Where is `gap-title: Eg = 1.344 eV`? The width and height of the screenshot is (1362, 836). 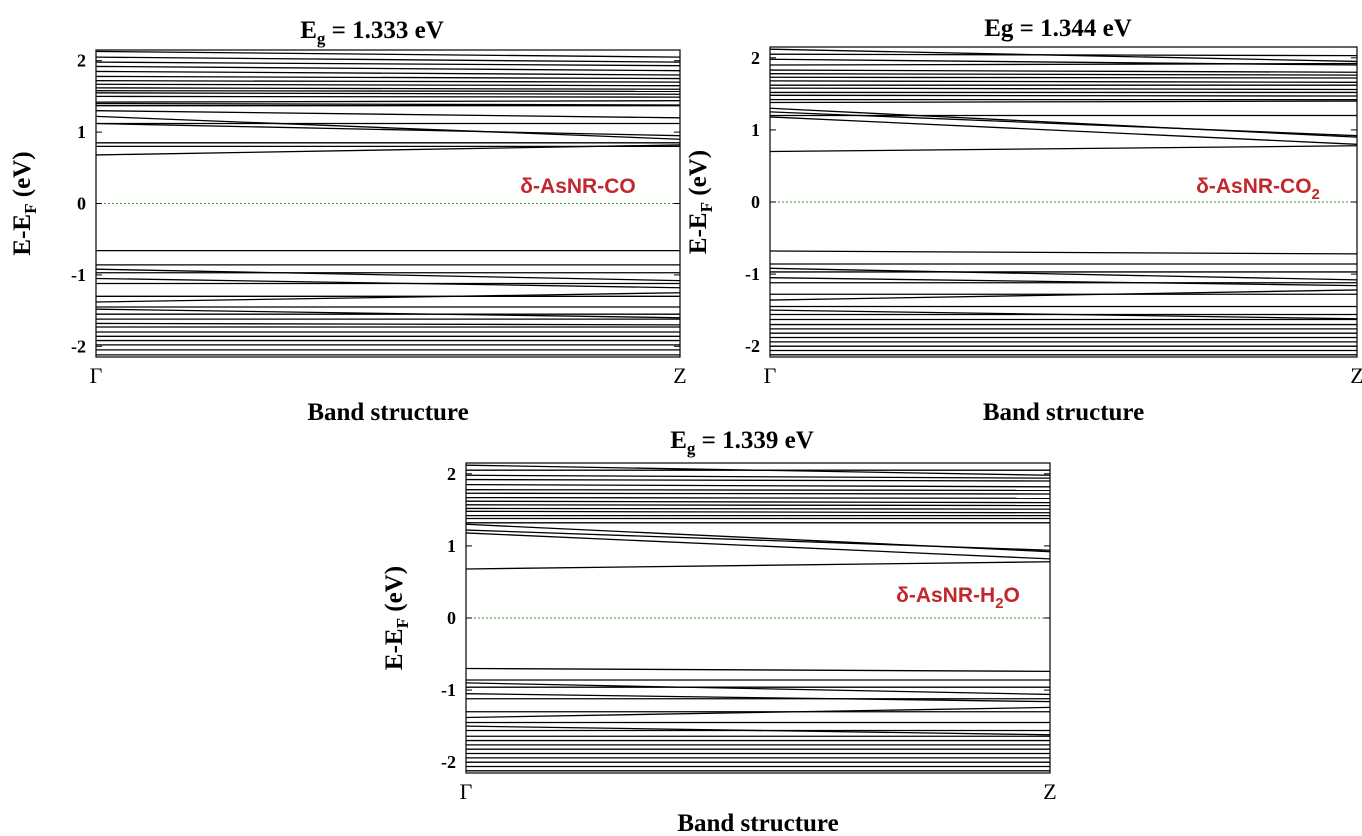 gap-title: Eg = 1.344 eV is located at coordinates (1058, 28).